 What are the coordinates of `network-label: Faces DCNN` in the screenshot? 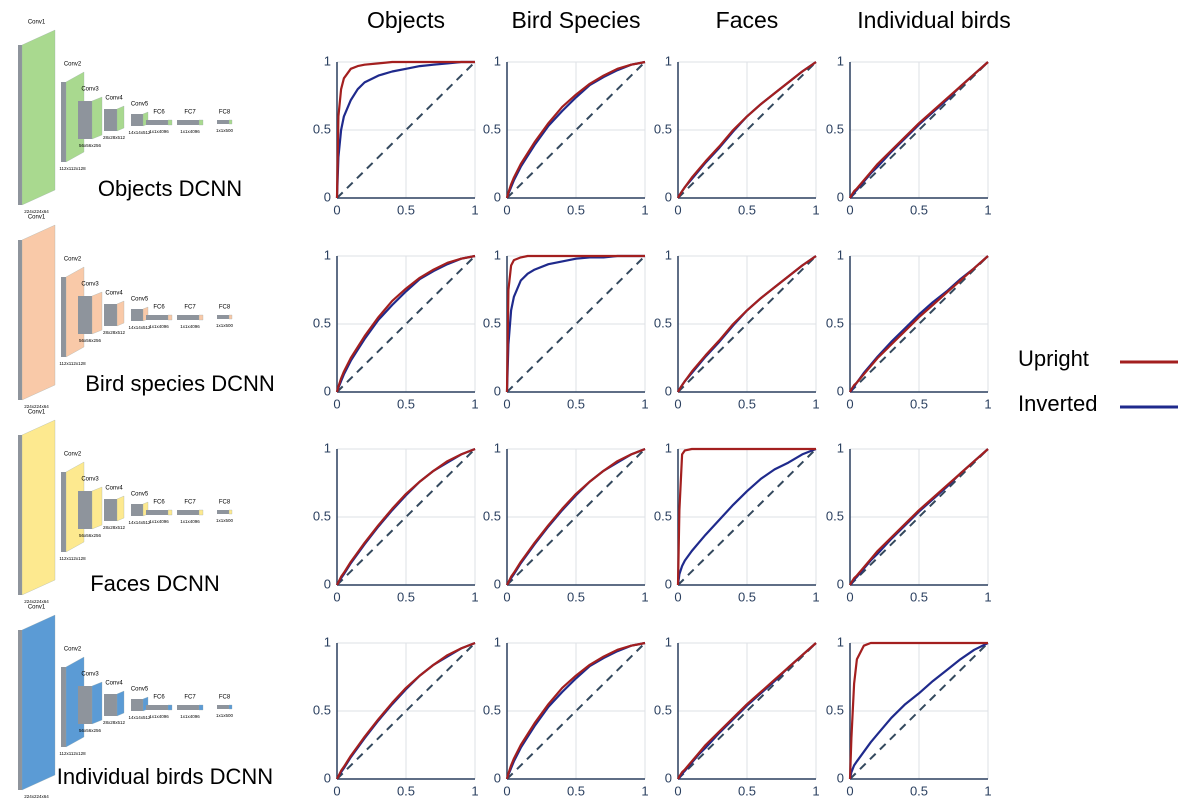 It's located at (155, 583).